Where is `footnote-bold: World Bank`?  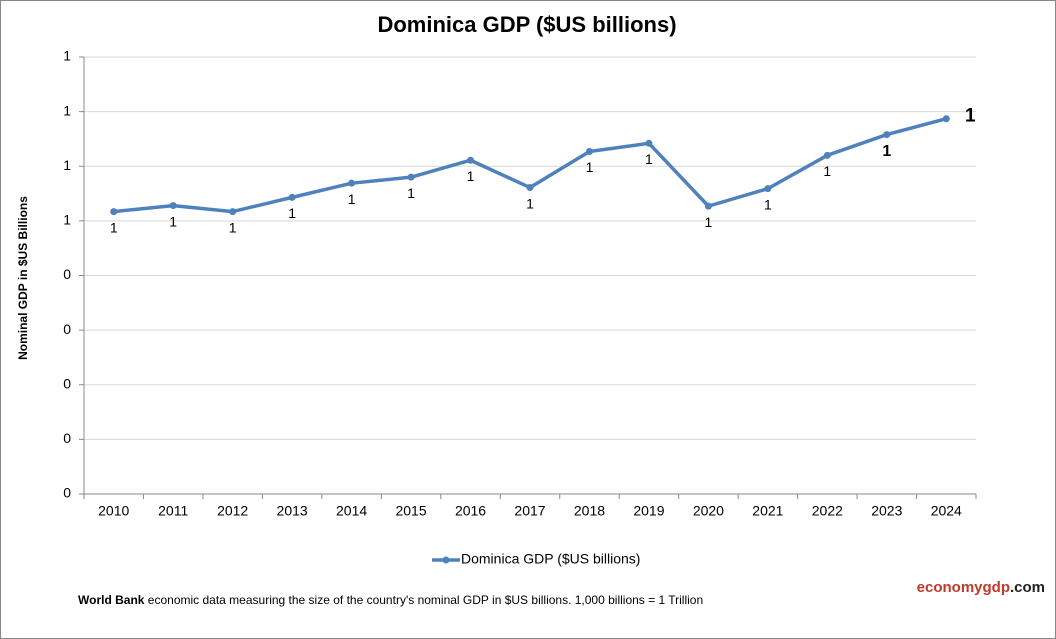 footnote-bold: World Bank is located at coordinates (111, 600).